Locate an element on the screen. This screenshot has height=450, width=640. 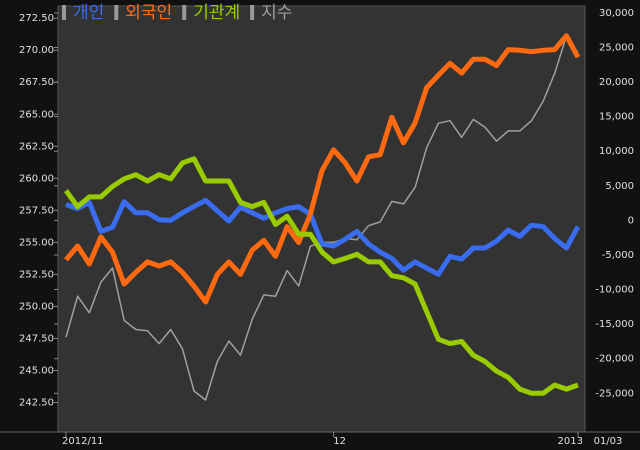
legend-label: 개인 is located at coordinates (88, 13).